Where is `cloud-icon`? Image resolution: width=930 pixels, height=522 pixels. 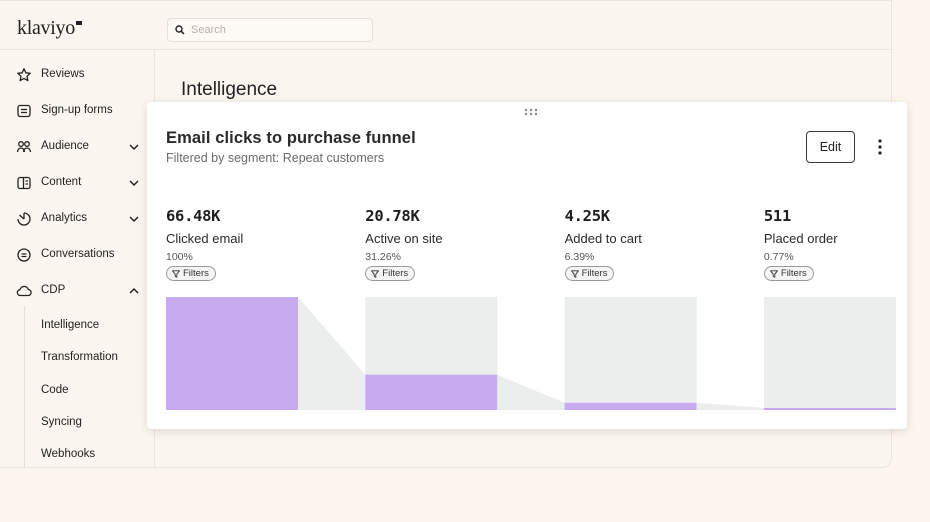 cloud-icon is located at coordinates (24, 291).